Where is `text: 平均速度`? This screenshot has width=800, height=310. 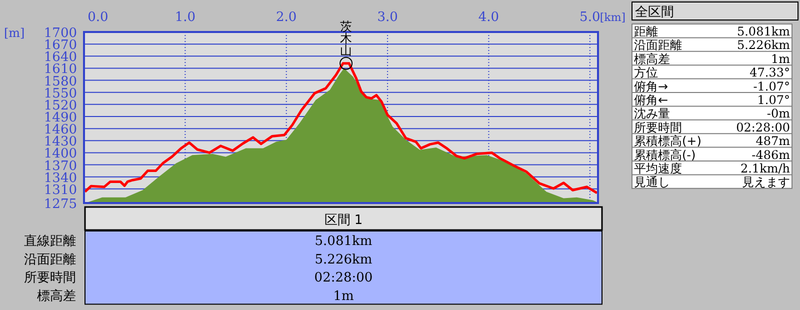 text: 平均速度 is located at coordinates (658, 169).